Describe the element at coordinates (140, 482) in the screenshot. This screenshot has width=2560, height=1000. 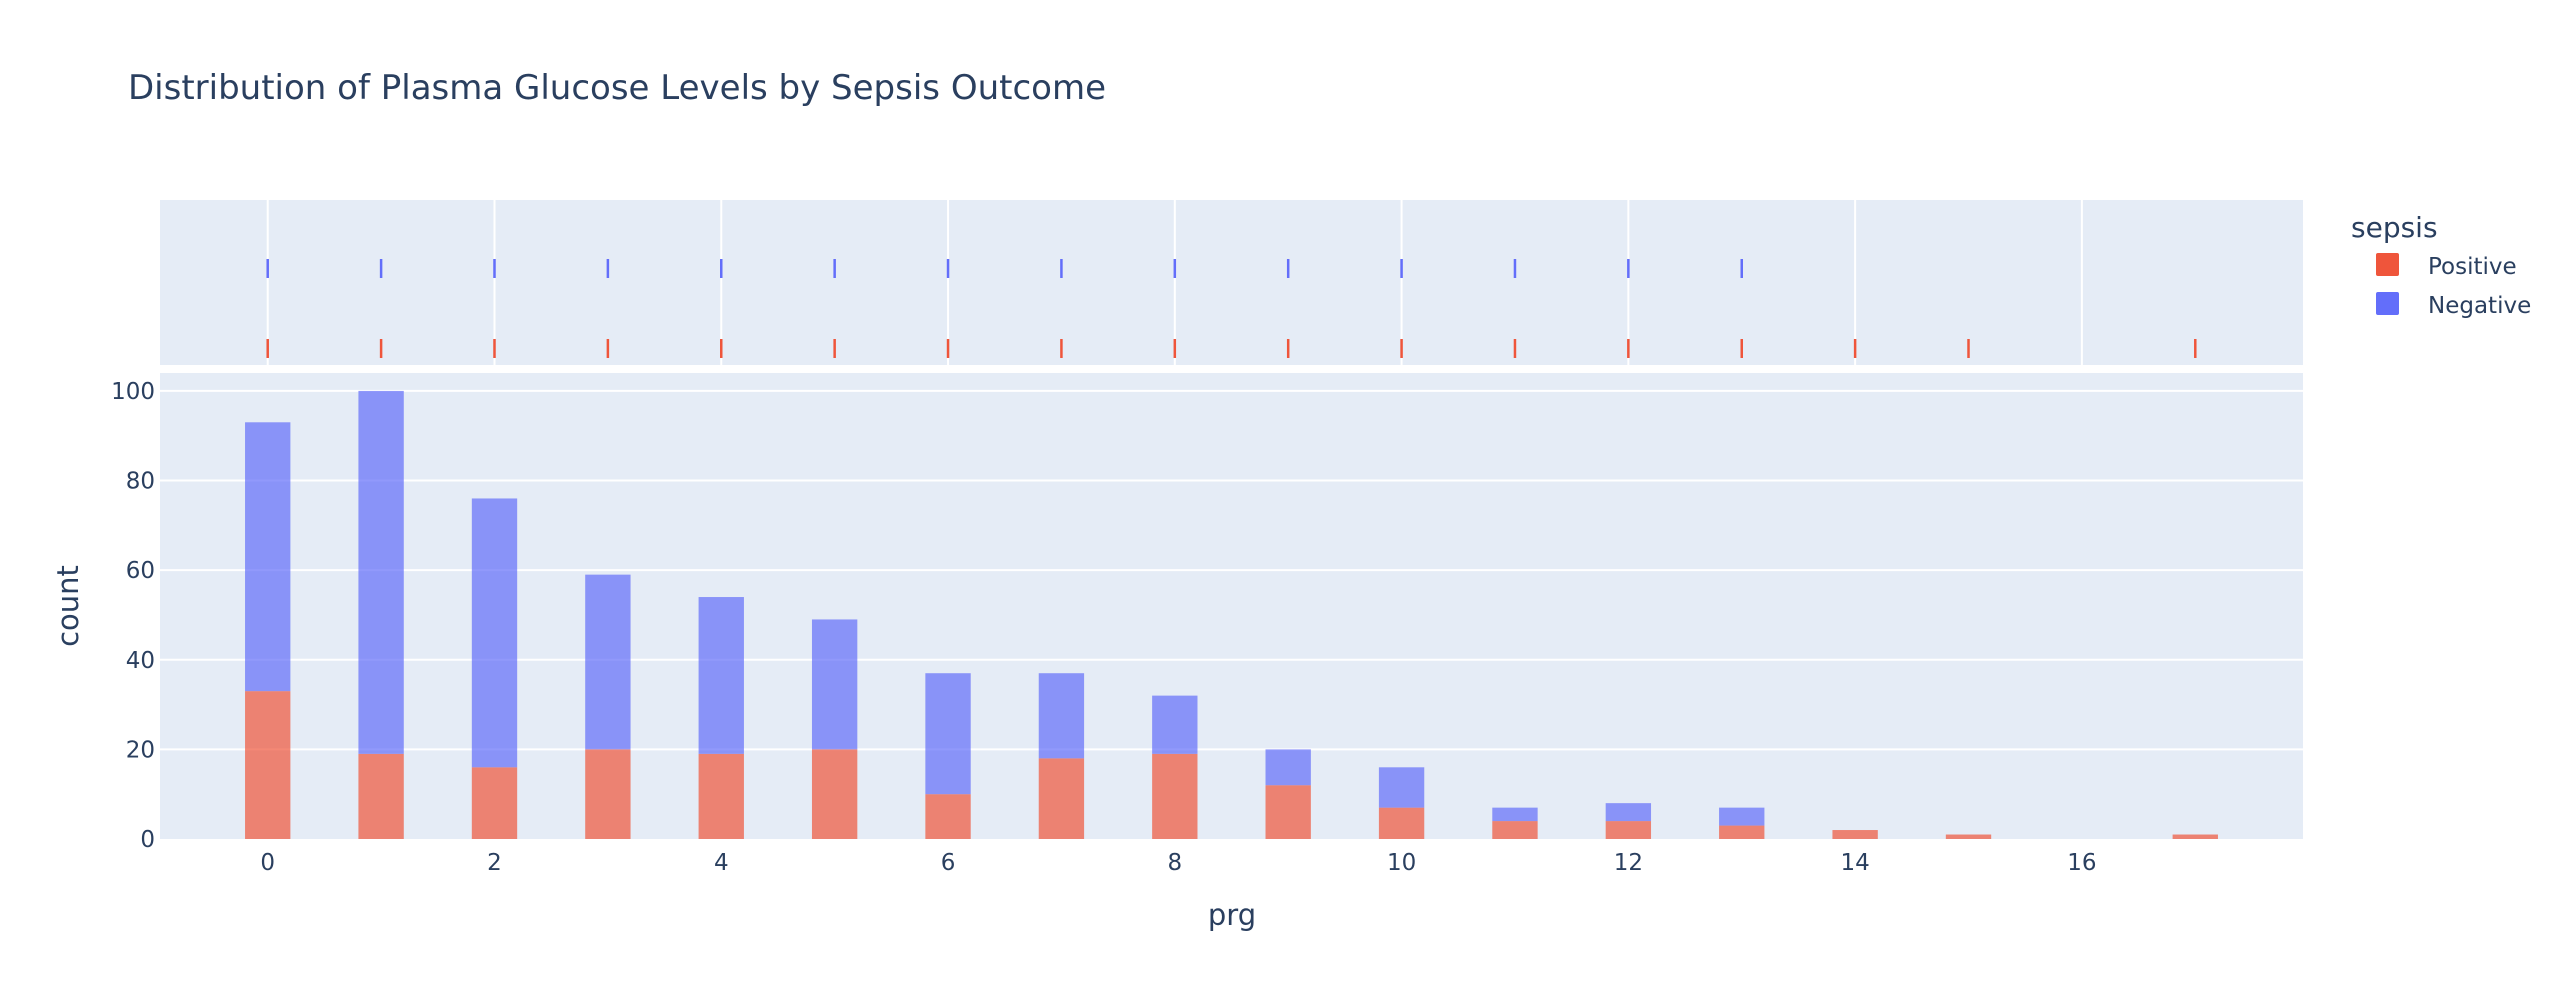
I see `y-tick-label: 80` at that location.